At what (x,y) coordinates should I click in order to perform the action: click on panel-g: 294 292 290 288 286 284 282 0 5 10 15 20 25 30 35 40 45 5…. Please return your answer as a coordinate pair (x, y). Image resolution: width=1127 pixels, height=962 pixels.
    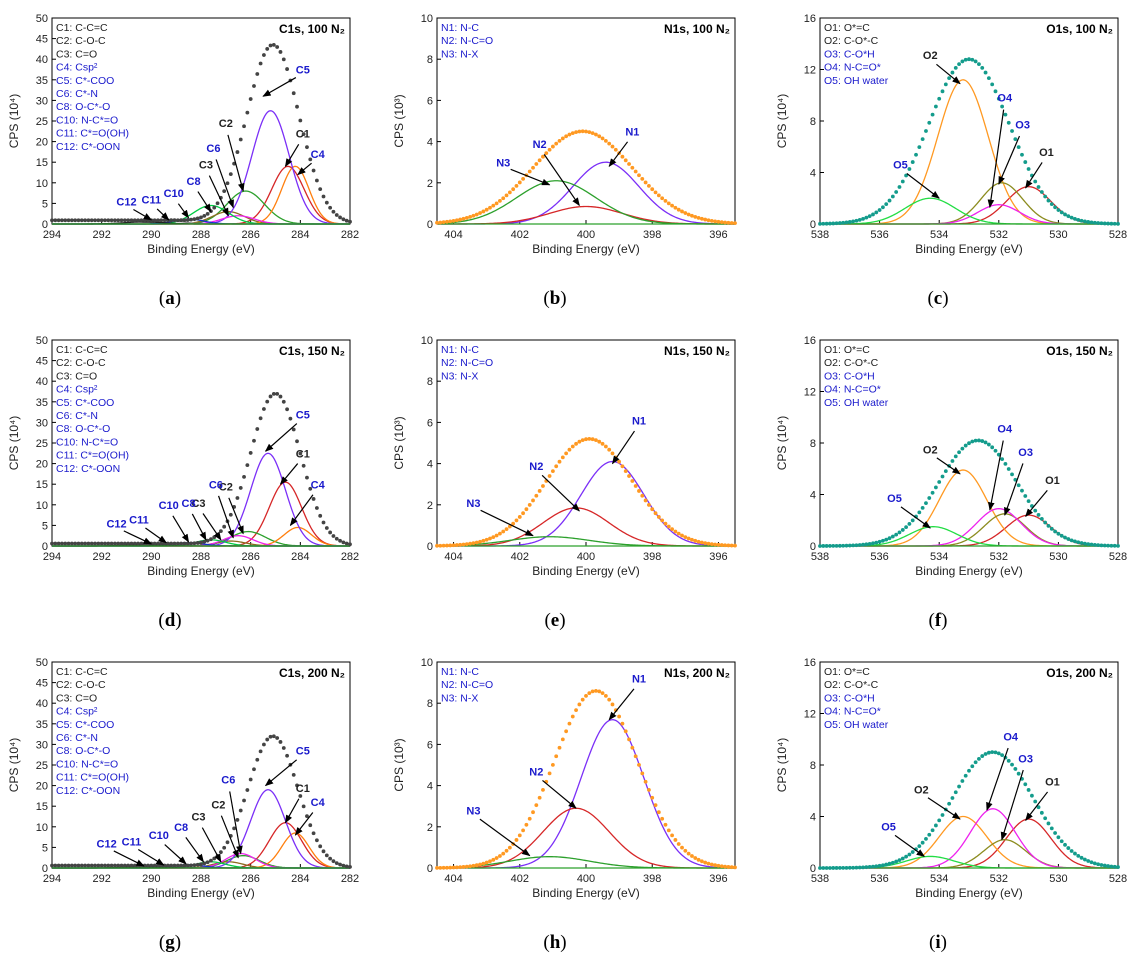
    Looking at the image, I should click on (179, 804).